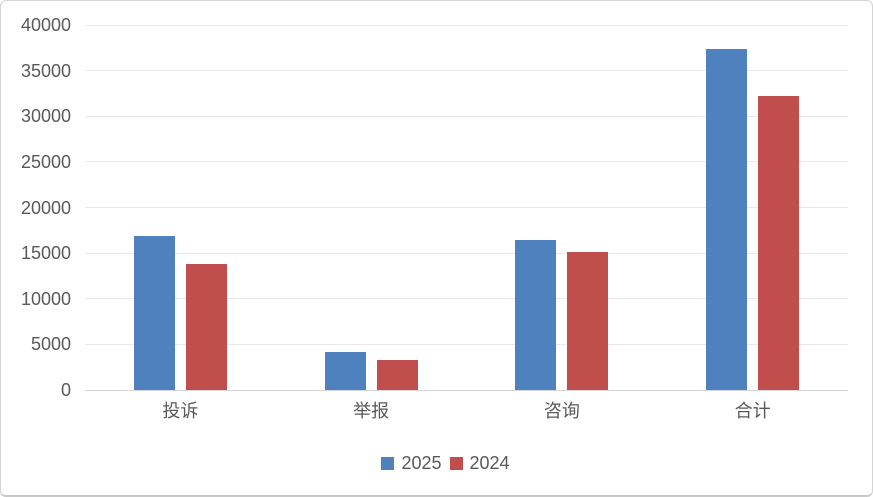 The image size is (873, 497). I want to click on y-tick-label: 20000, so click(45, 207).